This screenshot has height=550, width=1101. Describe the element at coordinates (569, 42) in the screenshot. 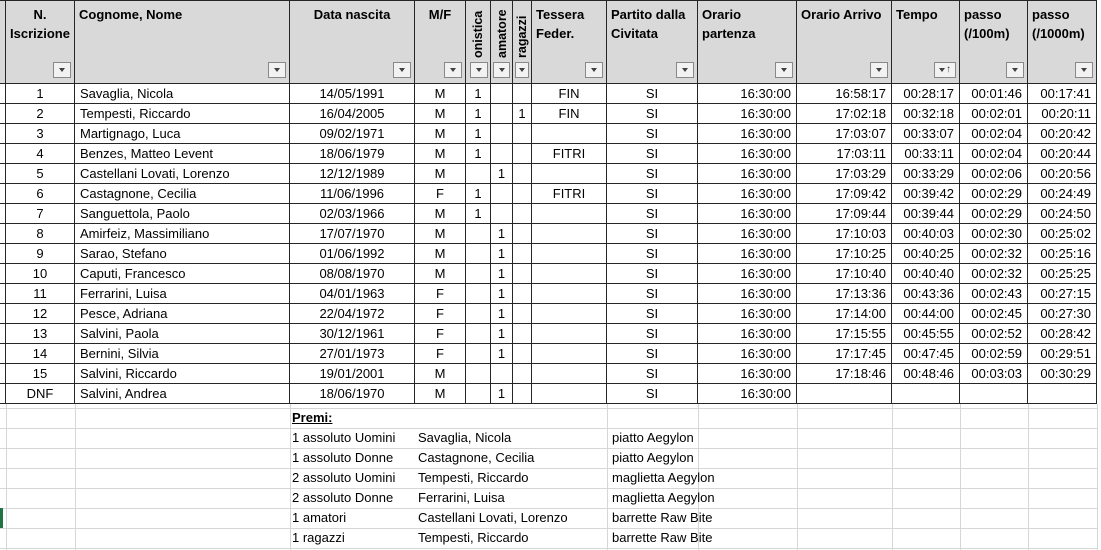

I see `header-cell-tessera-feder: Tessera Feder.` at that location.